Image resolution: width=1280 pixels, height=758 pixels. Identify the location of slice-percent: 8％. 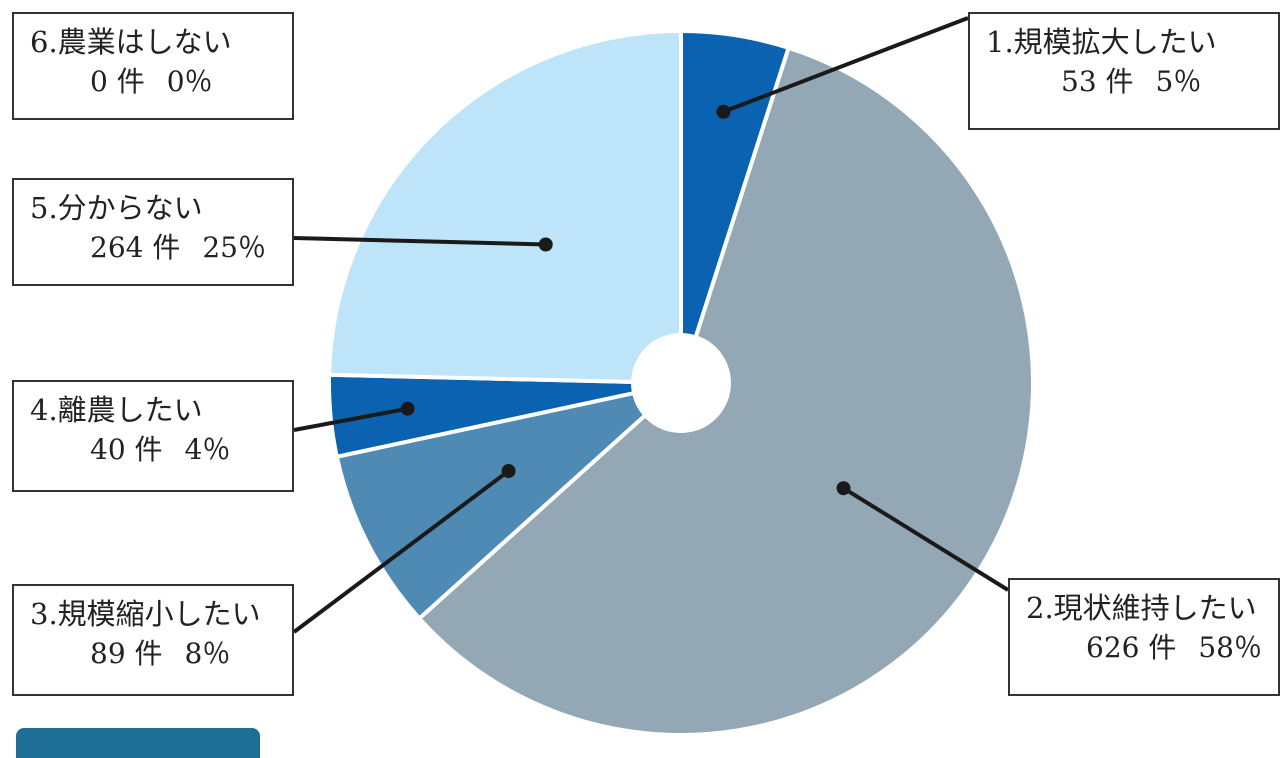
(207, 653).